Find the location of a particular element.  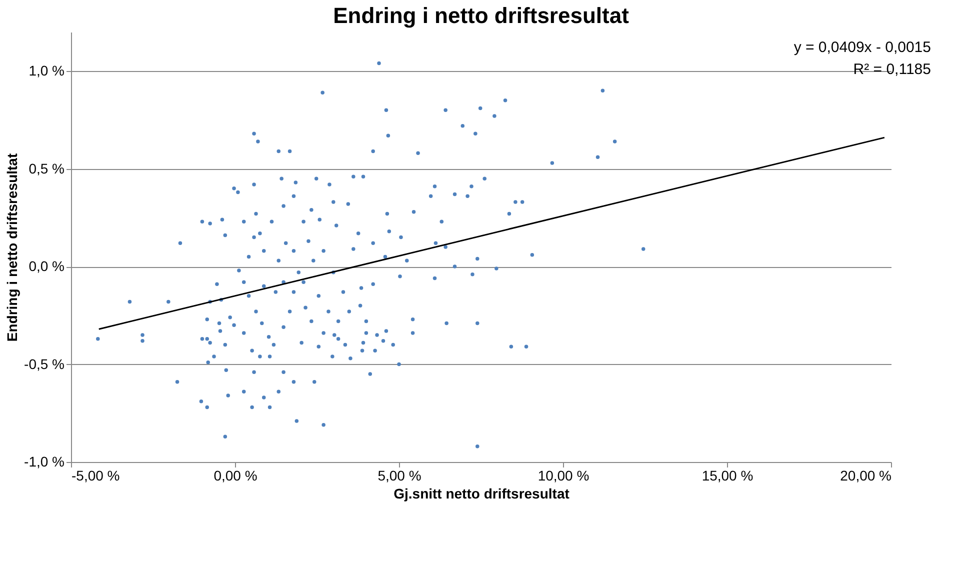

y-tick-label: 0,5 % is located at coordinates (46, 168).